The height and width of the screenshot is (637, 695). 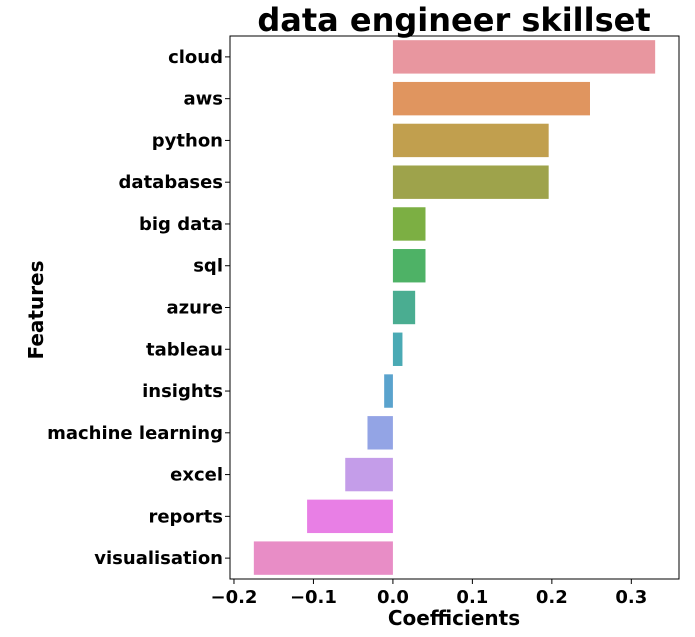 What do you see at coordinates (470, 182) in the screenshot?
I see `bar-databases` at bounding box center [470, 182].